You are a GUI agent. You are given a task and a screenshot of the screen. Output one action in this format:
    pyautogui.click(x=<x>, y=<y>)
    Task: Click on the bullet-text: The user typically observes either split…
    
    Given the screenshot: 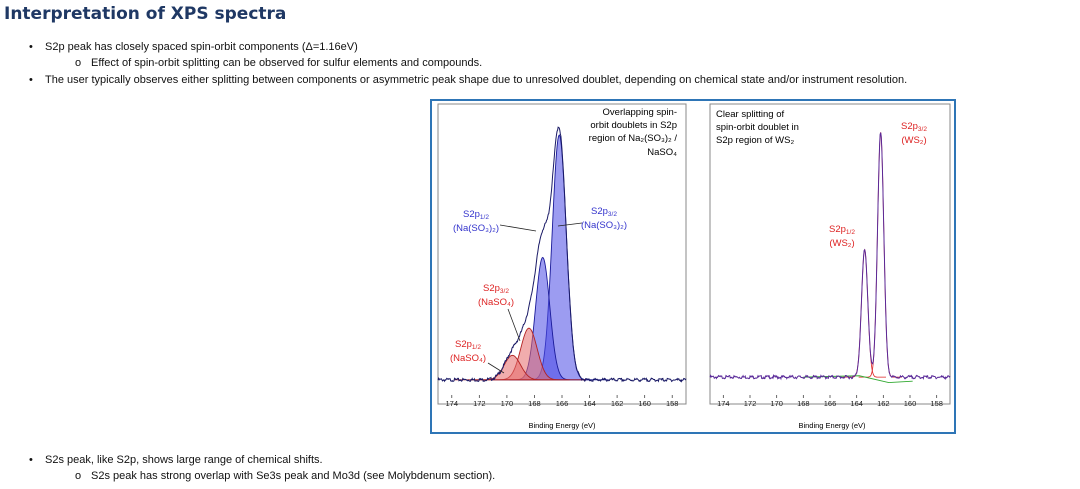 What is the action you would take?
    pyautogui.click(x=476, y=80)
    